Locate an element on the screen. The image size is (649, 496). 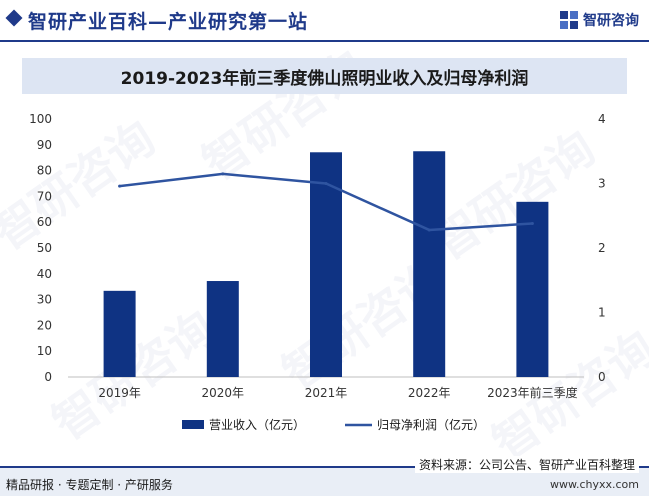
footer-services: 精品研报 · 专题定制 · 产研服务 is located at coordinates (89, 485).